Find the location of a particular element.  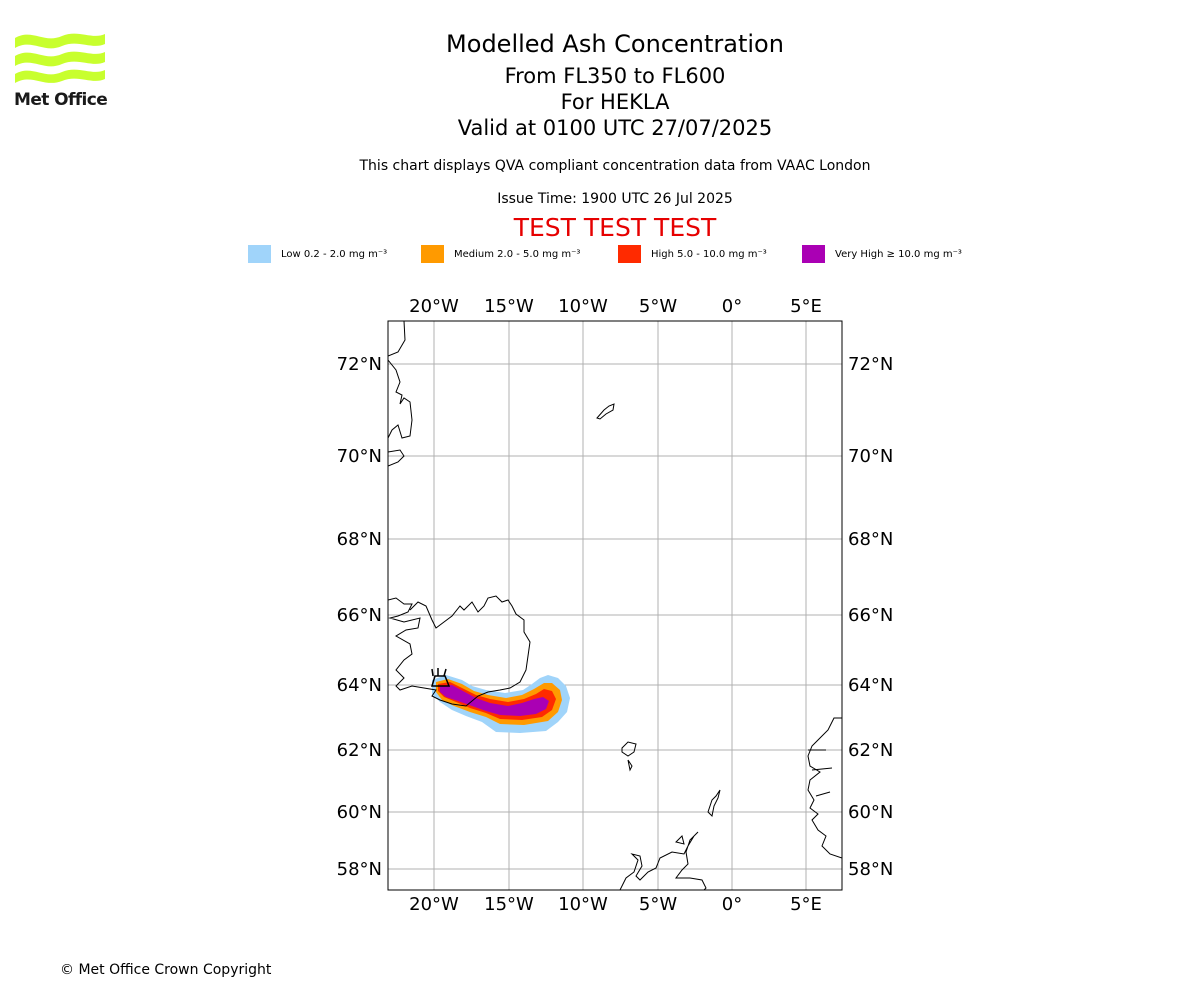

legend-label-very-high: Very High ≥ 10.0 mg m⁻³ is located at coordinates (898, 254).